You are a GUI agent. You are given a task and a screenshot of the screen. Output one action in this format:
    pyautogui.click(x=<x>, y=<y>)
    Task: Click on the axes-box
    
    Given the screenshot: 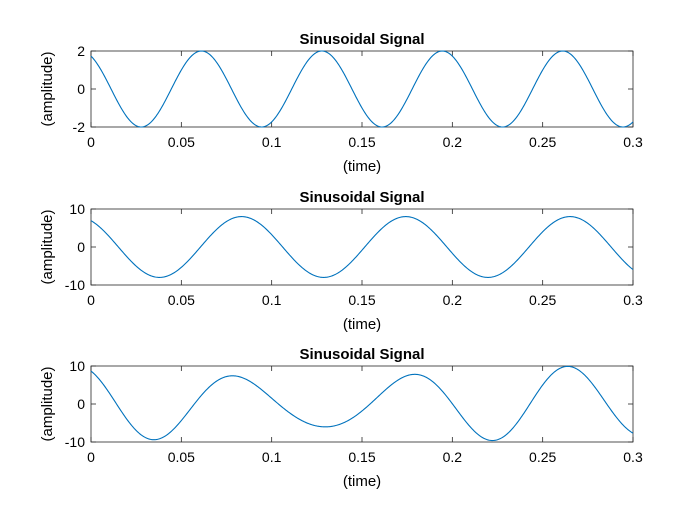 What is the action you would take?
    pyautogui.click(x=362, y=89)
    